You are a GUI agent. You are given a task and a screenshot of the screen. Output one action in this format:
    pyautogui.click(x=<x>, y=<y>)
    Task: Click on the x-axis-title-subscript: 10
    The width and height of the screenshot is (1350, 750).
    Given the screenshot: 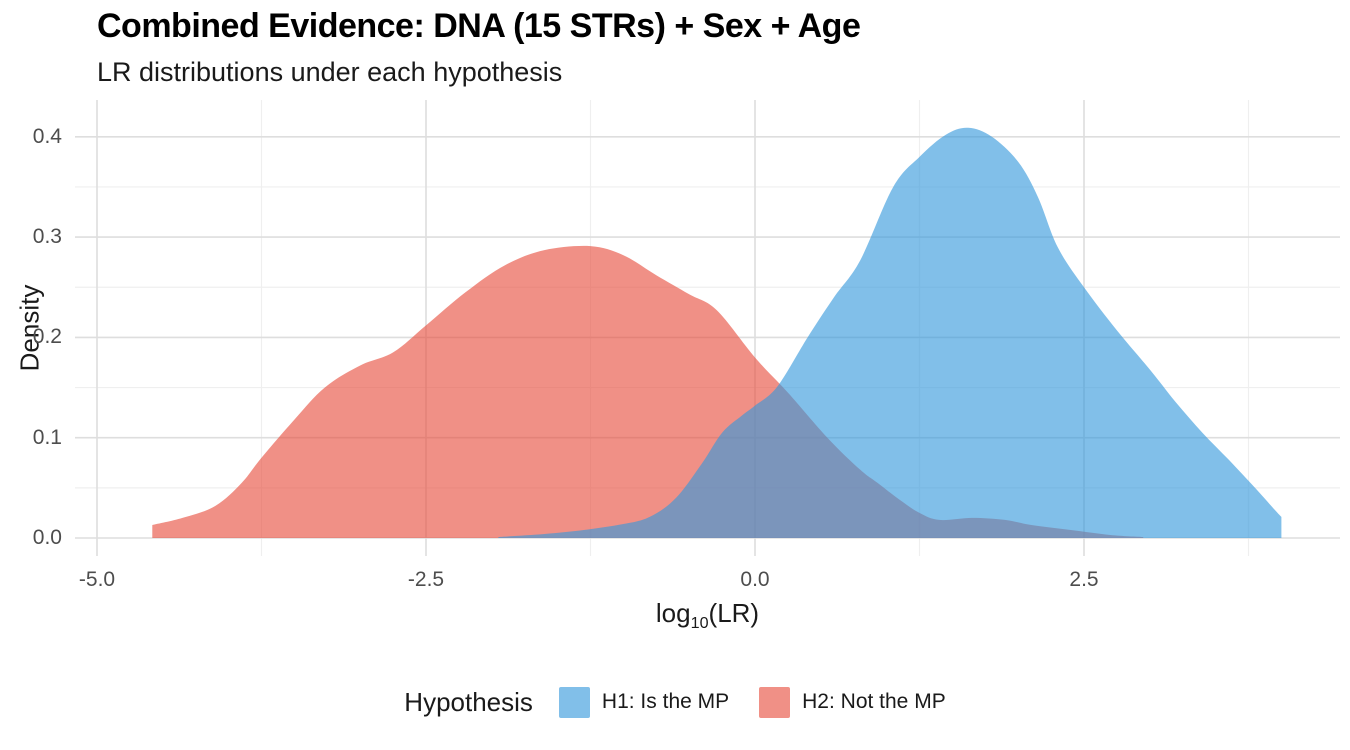 What is the action you would take?
    pyautogui.click(x=699, y=623)
    